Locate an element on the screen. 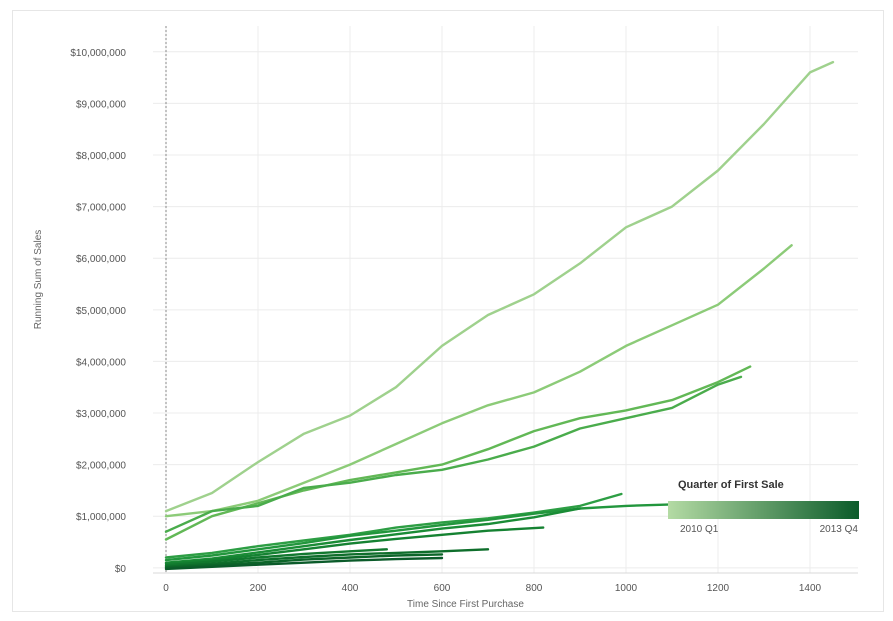 This screenshot has height=621, width=893. y-tick-label: $10,000,000 is located at coordinates (98, 53).